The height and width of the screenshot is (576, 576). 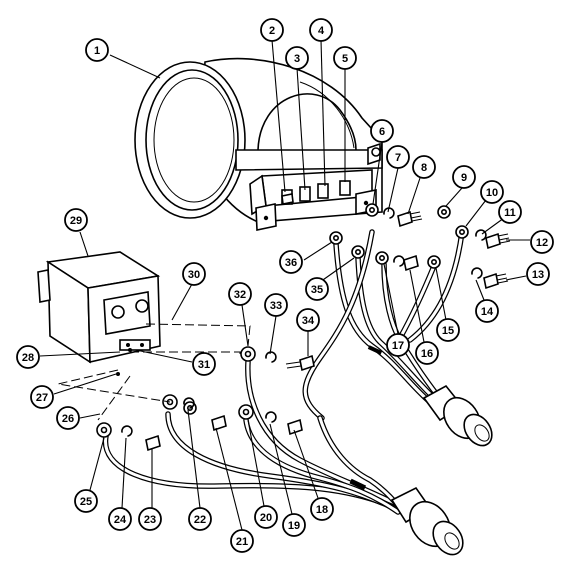 What do you see at coordinates (219, 423) in the screenshot?
I see `screw-21b` at bounding box center [219, 423].